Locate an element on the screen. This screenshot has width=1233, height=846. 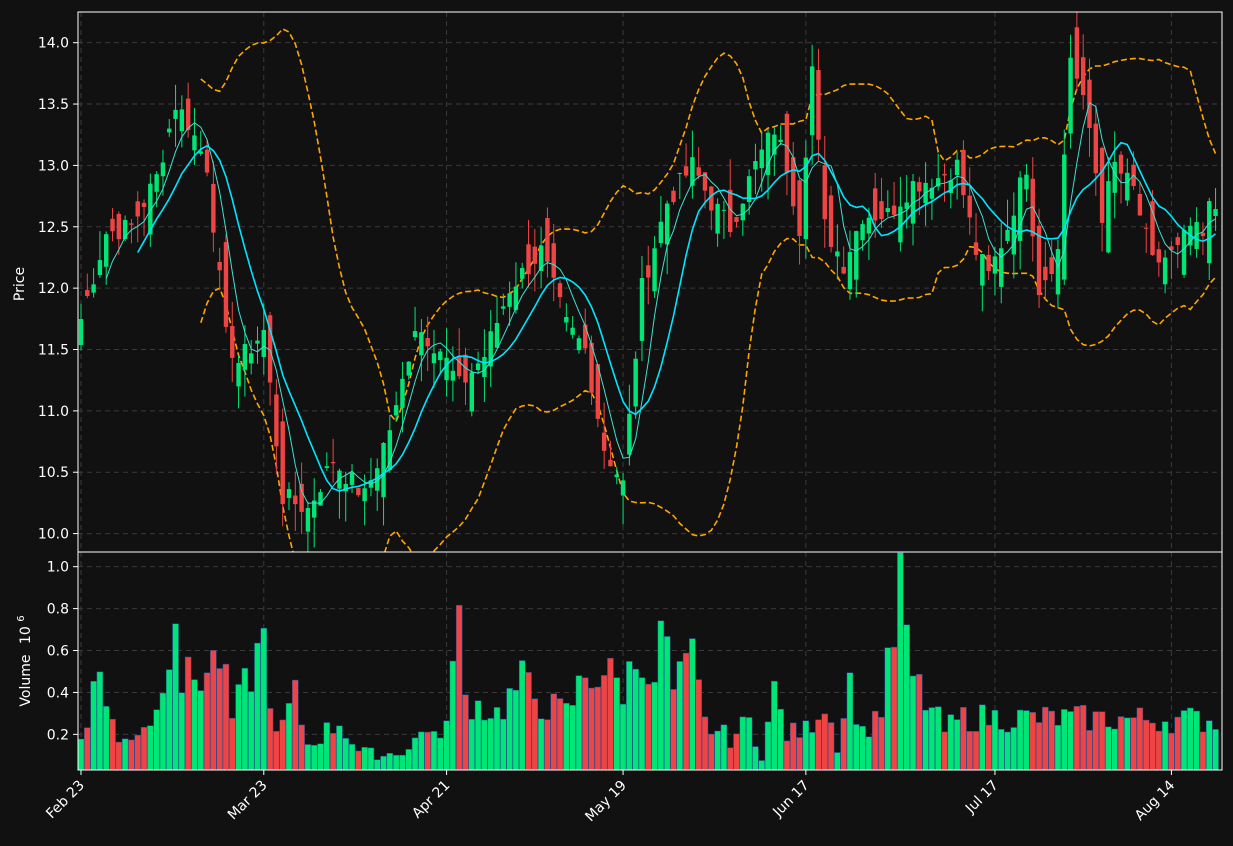
svg-text: Volume 10 6 is located at coordinates (25, 660).